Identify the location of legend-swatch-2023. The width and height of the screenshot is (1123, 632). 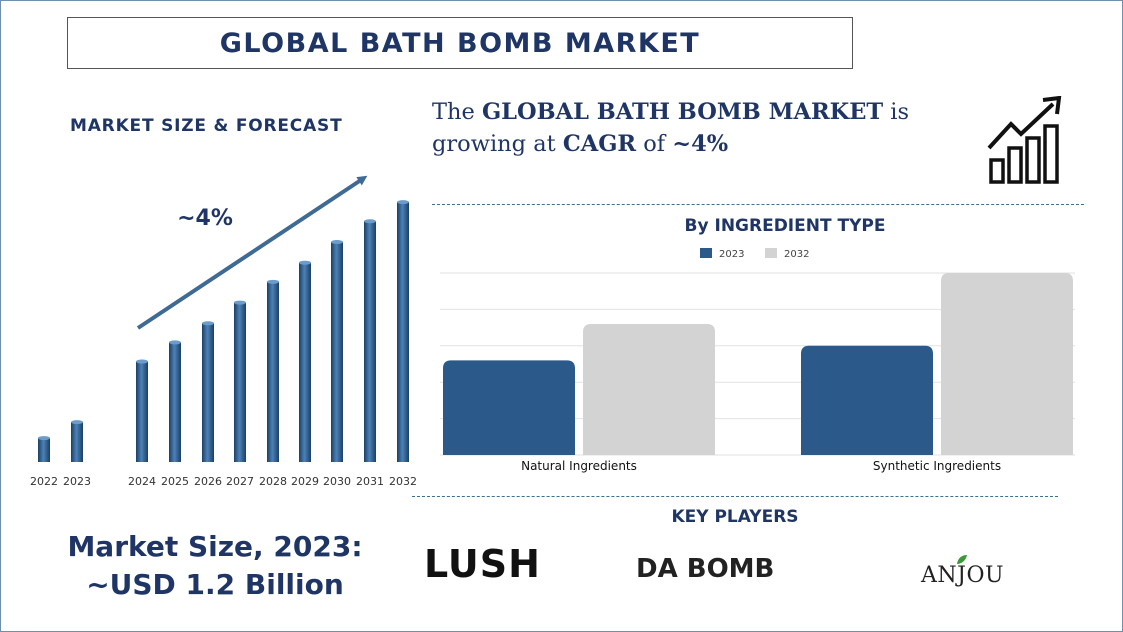
(706, 253).